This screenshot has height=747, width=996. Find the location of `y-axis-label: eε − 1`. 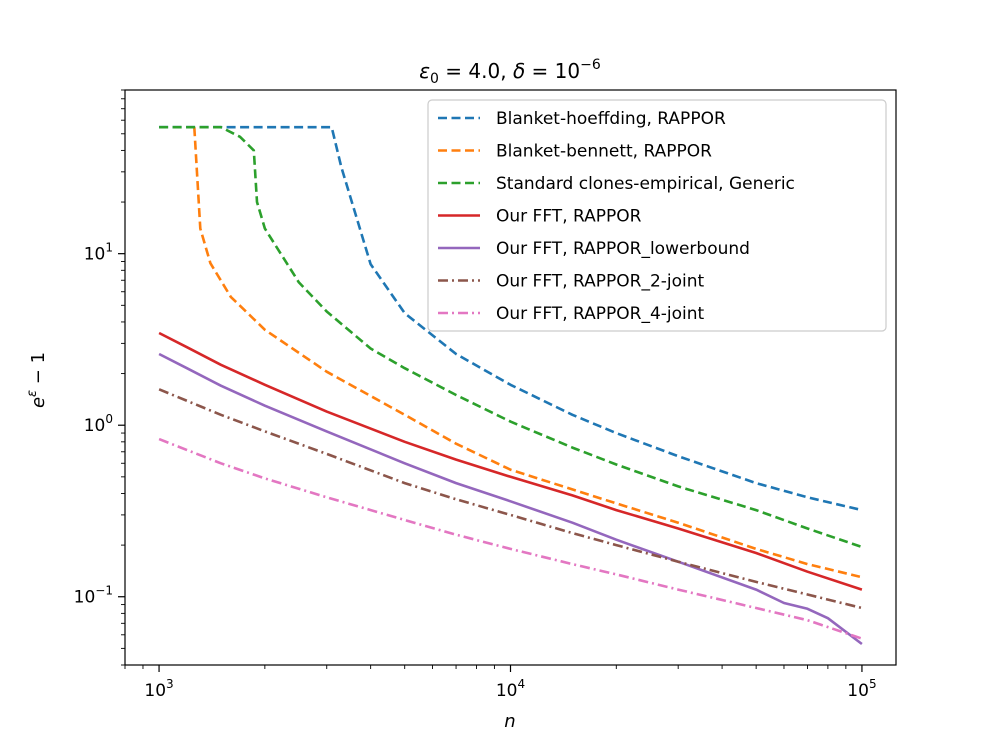

y-axis-label: eε − 1 is located at coordinates (37, 380).